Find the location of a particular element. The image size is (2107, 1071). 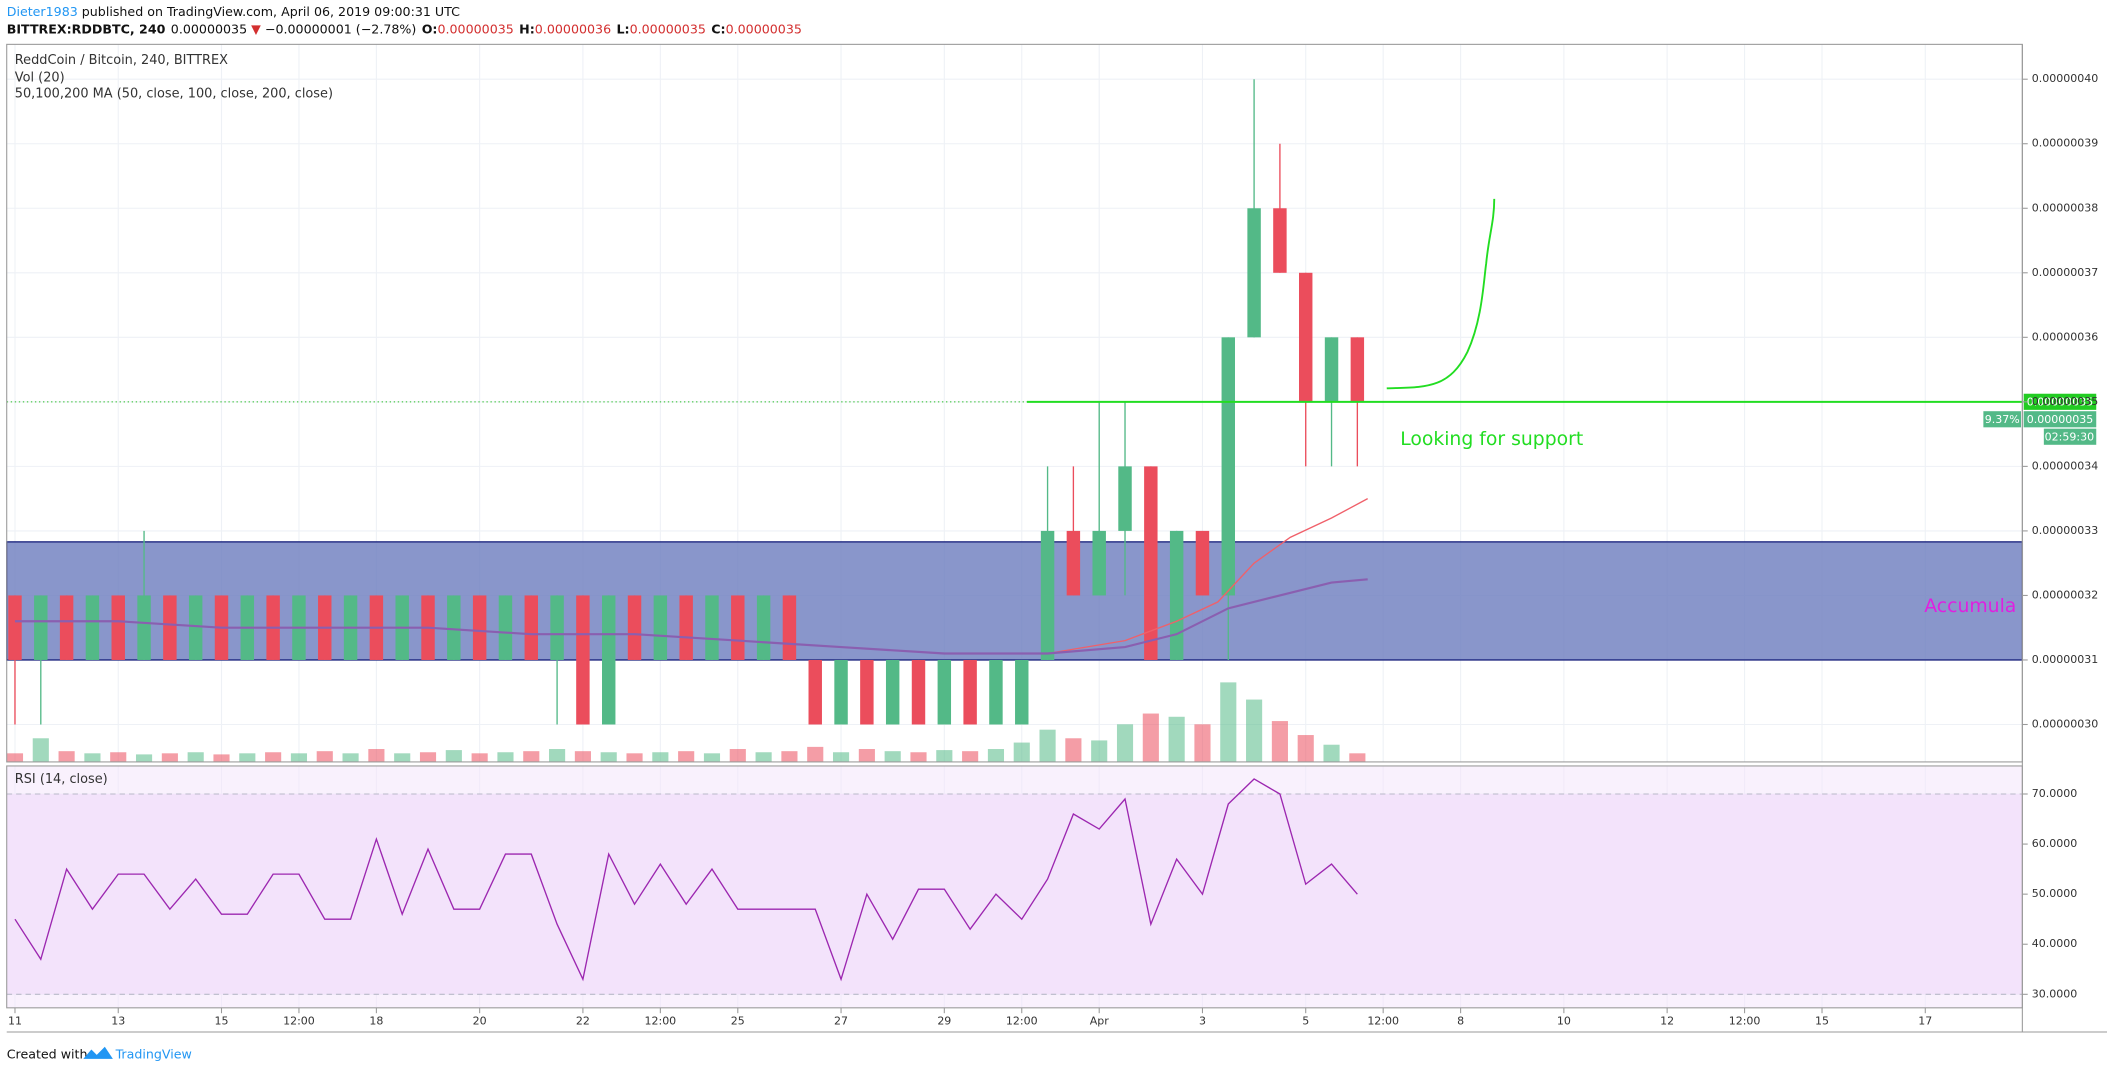

y-tick-label: 0.00000032 is located at coordinates (2065, 594).